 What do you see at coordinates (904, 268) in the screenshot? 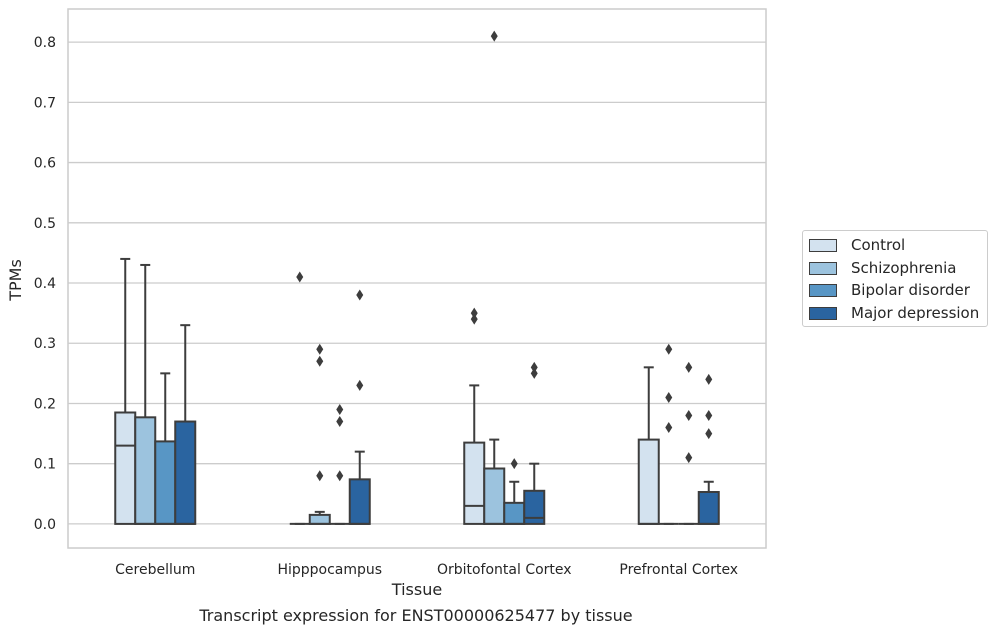
I see `legend-label-schizophrenia: Schizophrenia` at bounding box center [904, 268].